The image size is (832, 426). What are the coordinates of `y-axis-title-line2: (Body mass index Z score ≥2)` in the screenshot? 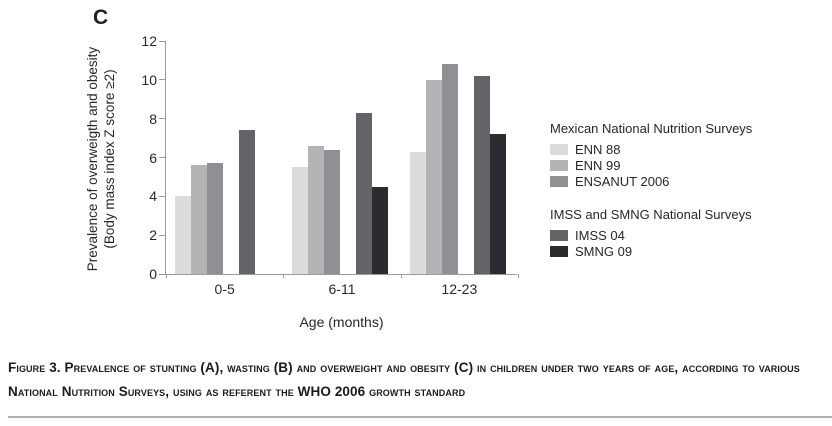 It's located at (109, 159).